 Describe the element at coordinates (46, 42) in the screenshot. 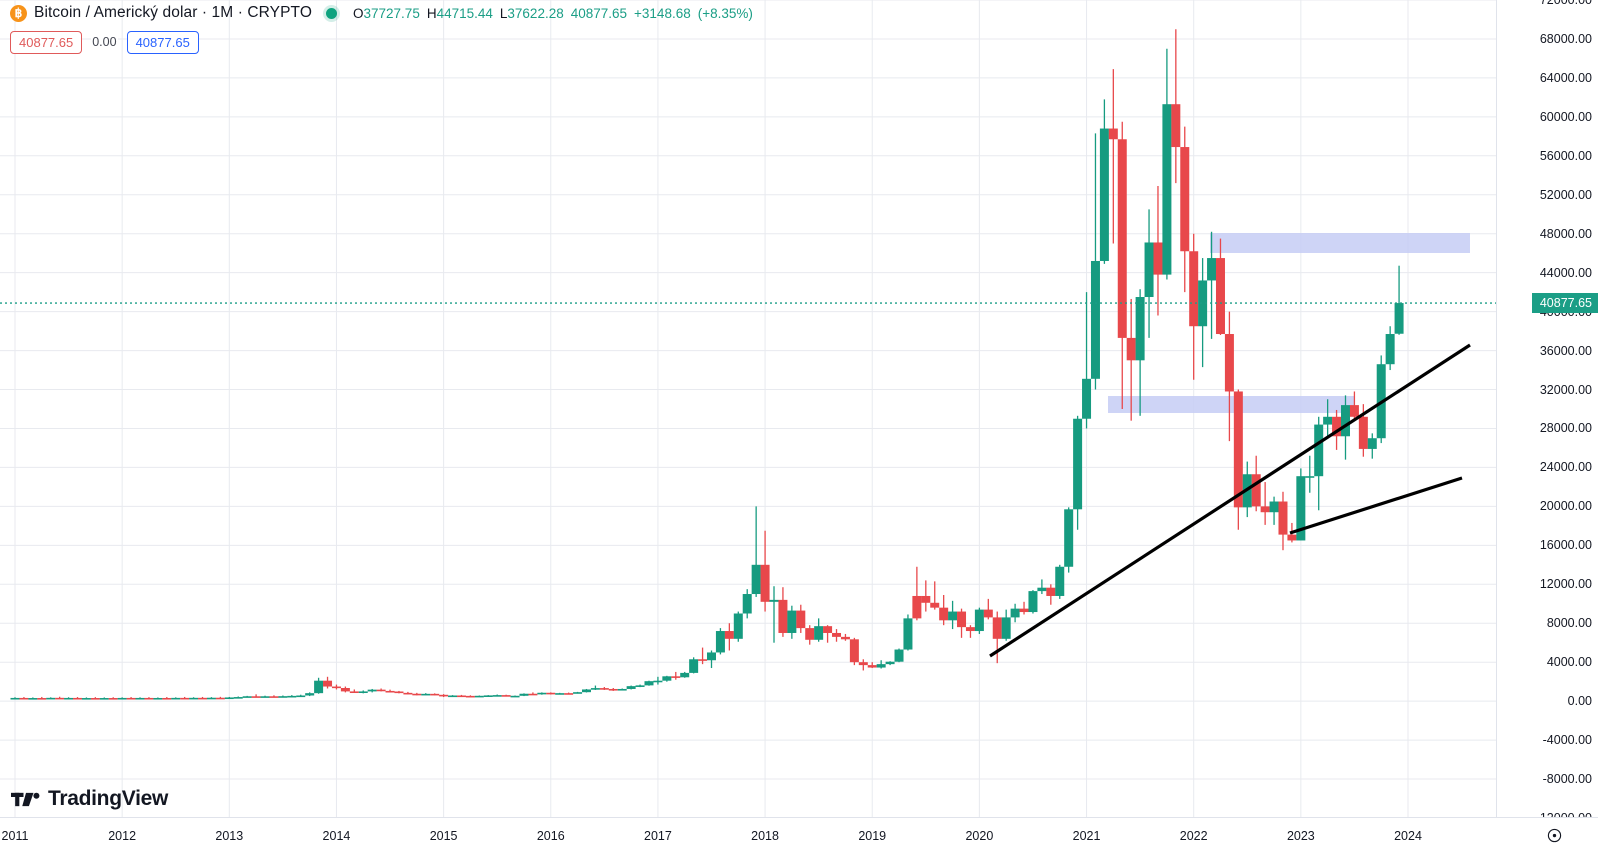

I see `price-badge-red: 40877.65` at that location.